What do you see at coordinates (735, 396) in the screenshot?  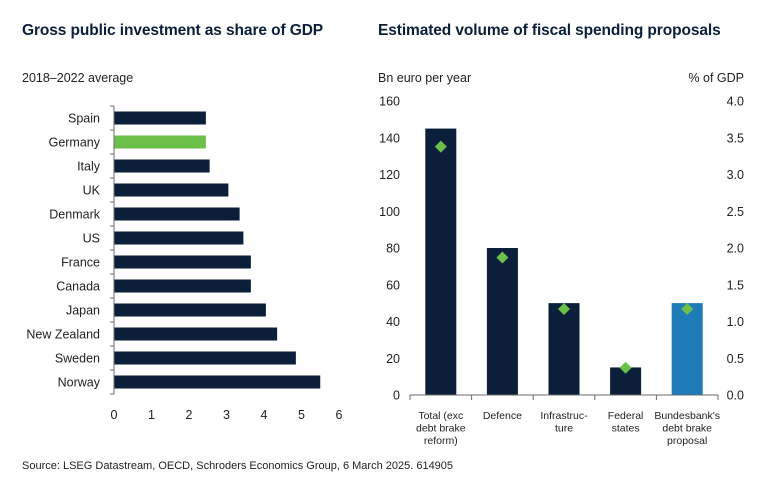 I see `right-y-tick-label: 0.0` at bounding box center [735, 396].